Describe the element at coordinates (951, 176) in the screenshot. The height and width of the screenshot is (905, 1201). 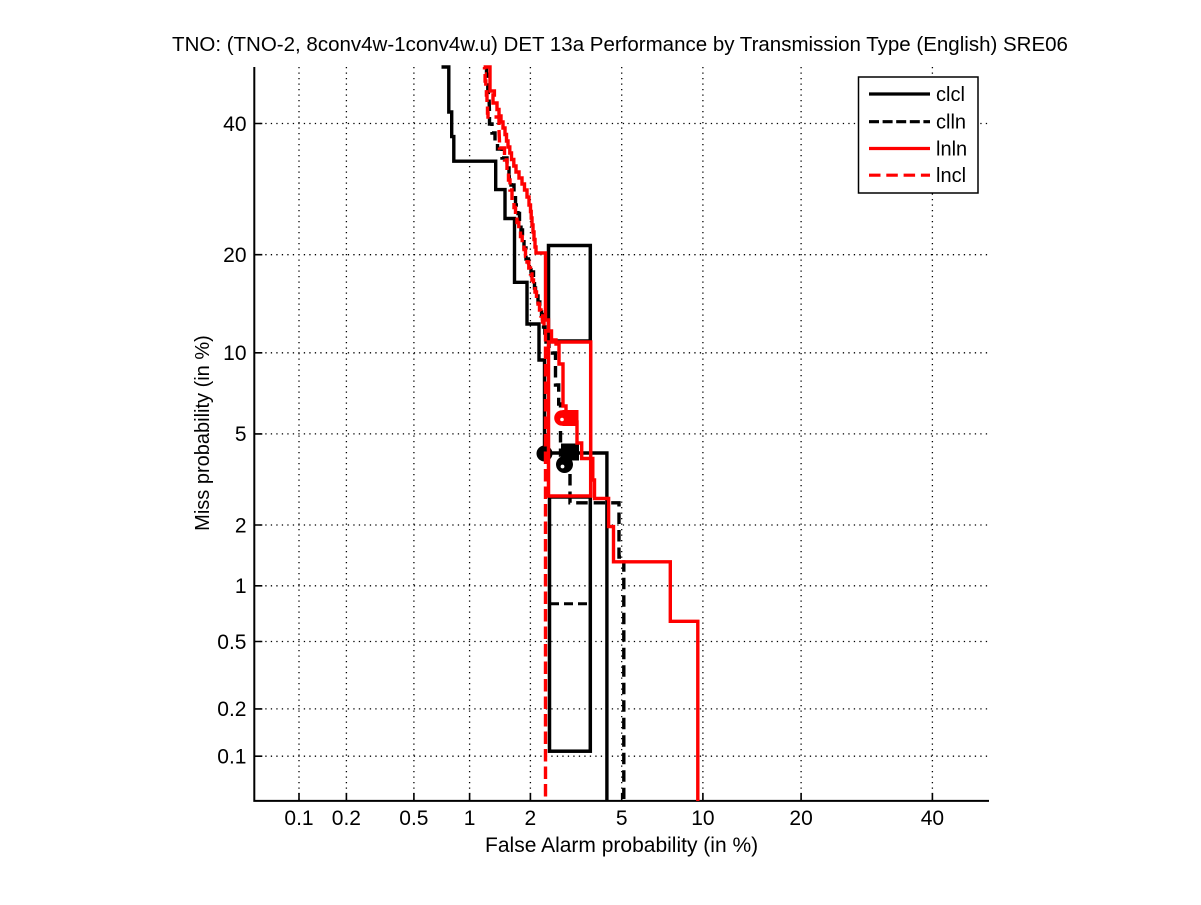
I see `svg-text: lncl` at that location.